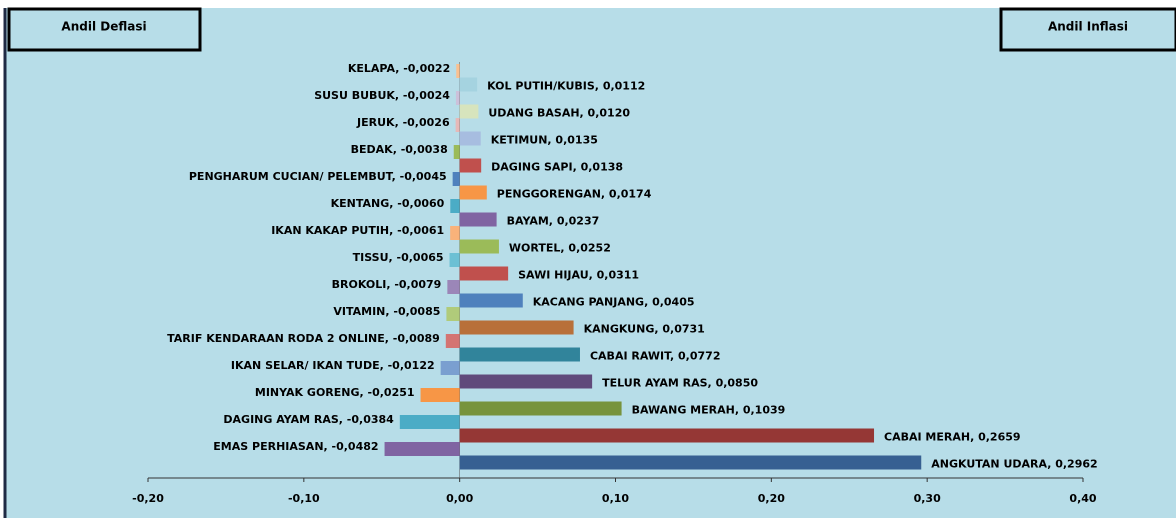 This screenshot has width=1176, height=518. Describe the element at coordinates (148, 498) in the screenshot. I see `x-tick-label: -0,20` at that location.